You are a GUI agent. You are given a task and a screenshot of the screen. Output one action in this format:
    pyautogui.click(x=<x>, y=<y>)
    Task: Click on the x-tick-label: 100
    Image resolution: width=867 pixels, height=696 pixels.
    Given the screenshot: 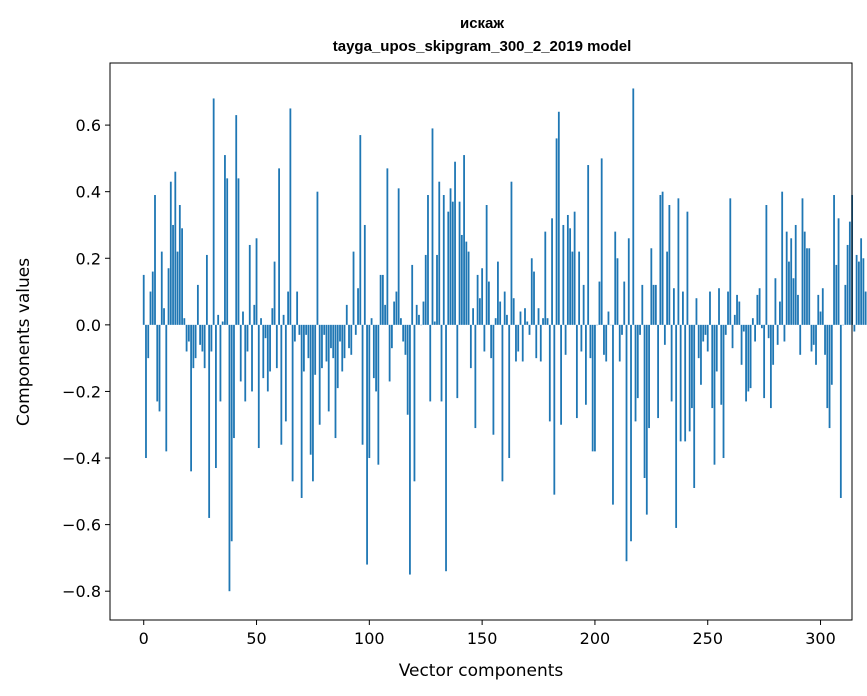 What is the action you would take?
    pyautogui.click(x=369, y=638)
    